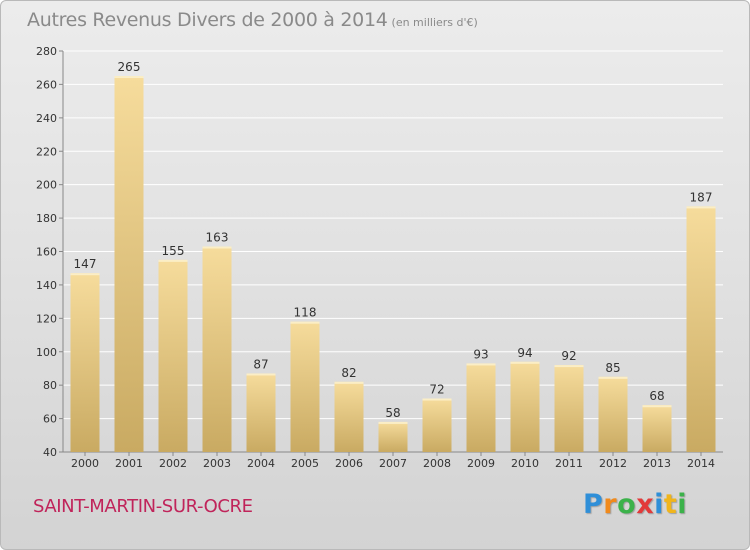  What do you see at coordinates (50, 452) in the screenshot?
I see `y-tick-label: 40` at bounding box center [50, 452].